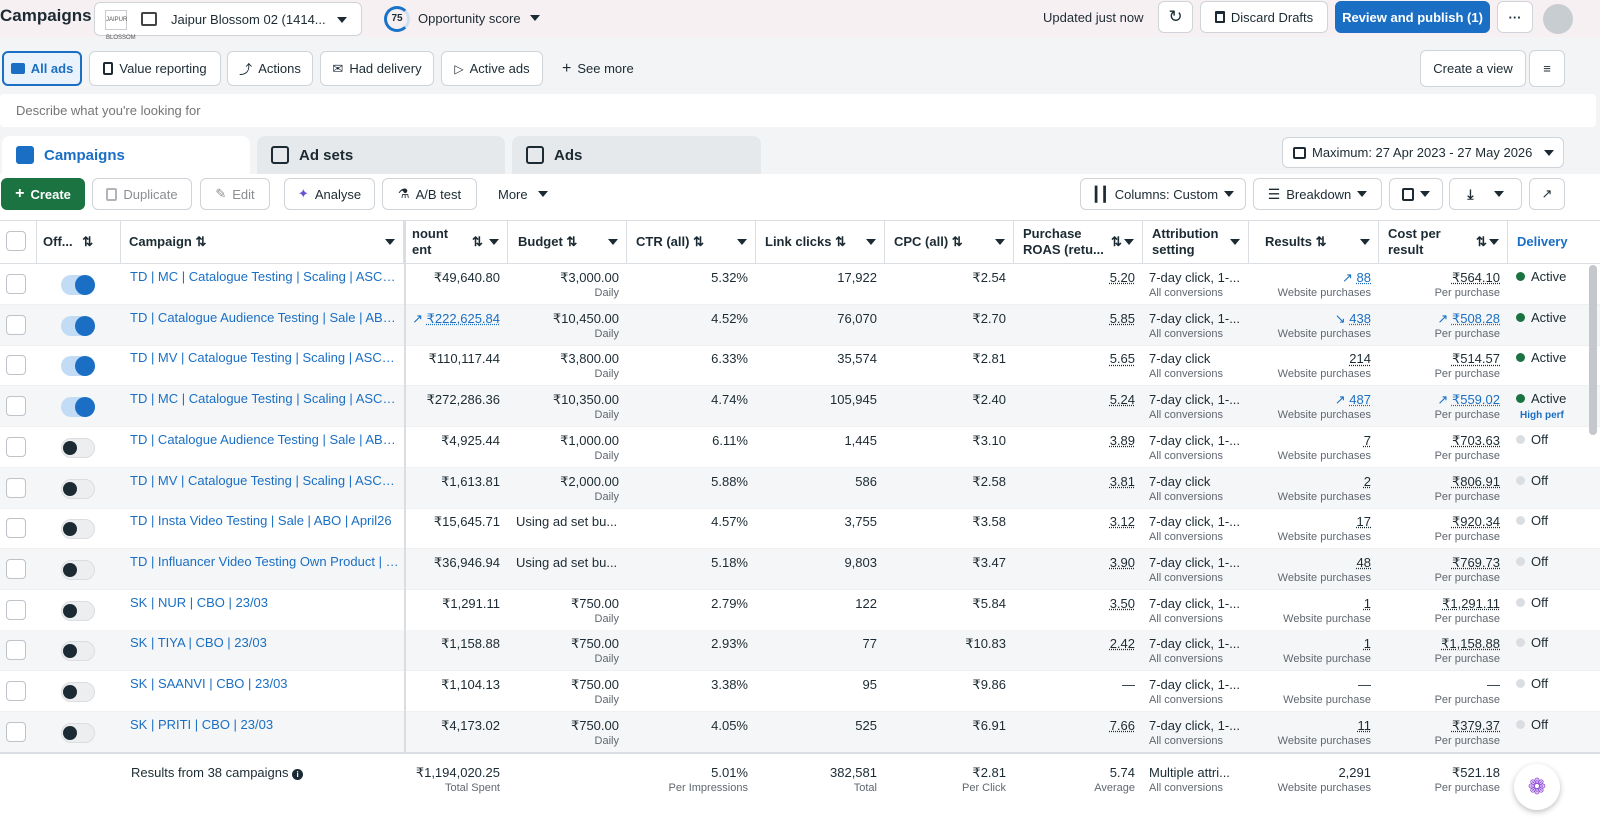  I want to click on breakdown-button: ☰ Breakdown, so click(1317, 194).